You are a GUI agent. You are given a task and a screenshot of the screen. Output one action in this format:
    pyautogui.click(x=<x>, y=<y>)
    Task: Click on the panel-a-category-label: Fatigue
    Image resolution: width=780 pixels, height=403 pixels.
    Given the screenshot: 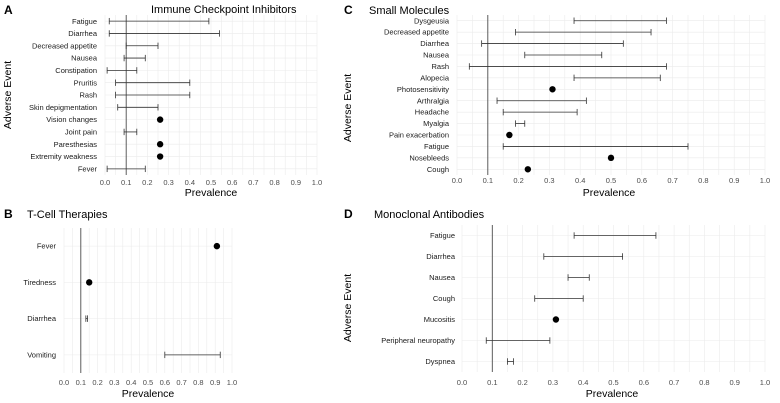 What is the action you would take?
    pyautogui.click(x=84, y=21)
    